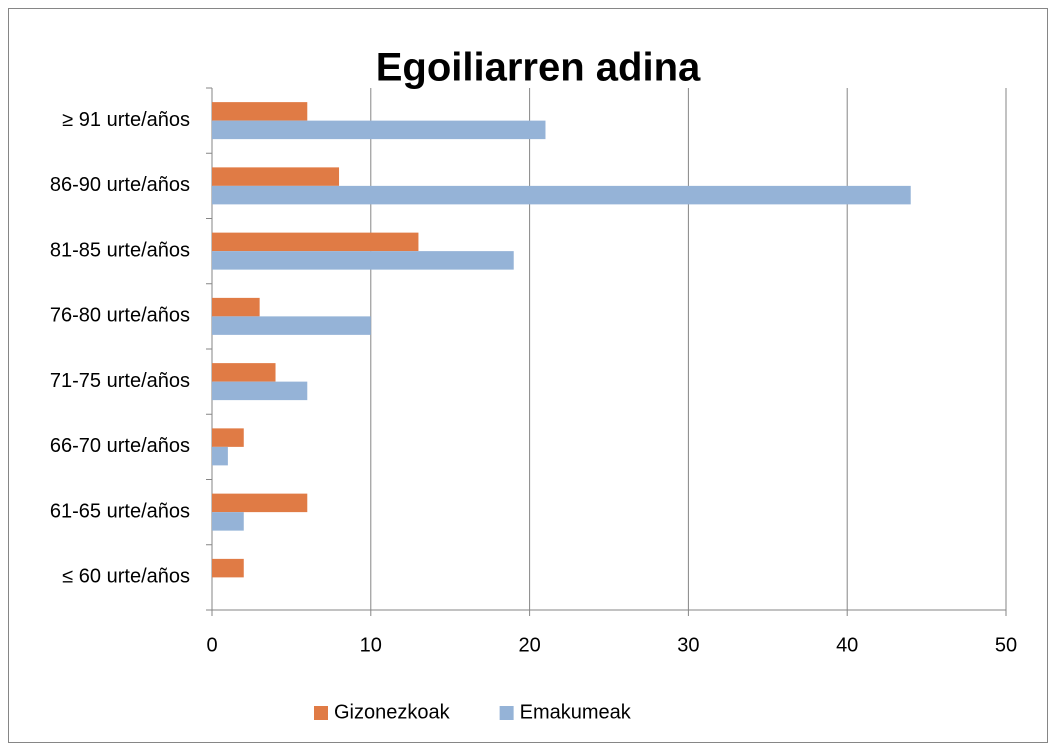  Describe the element at coordinates (120, 250) in the screenshot. I see `y-tick-label: 81-85 urte/años` at that location.